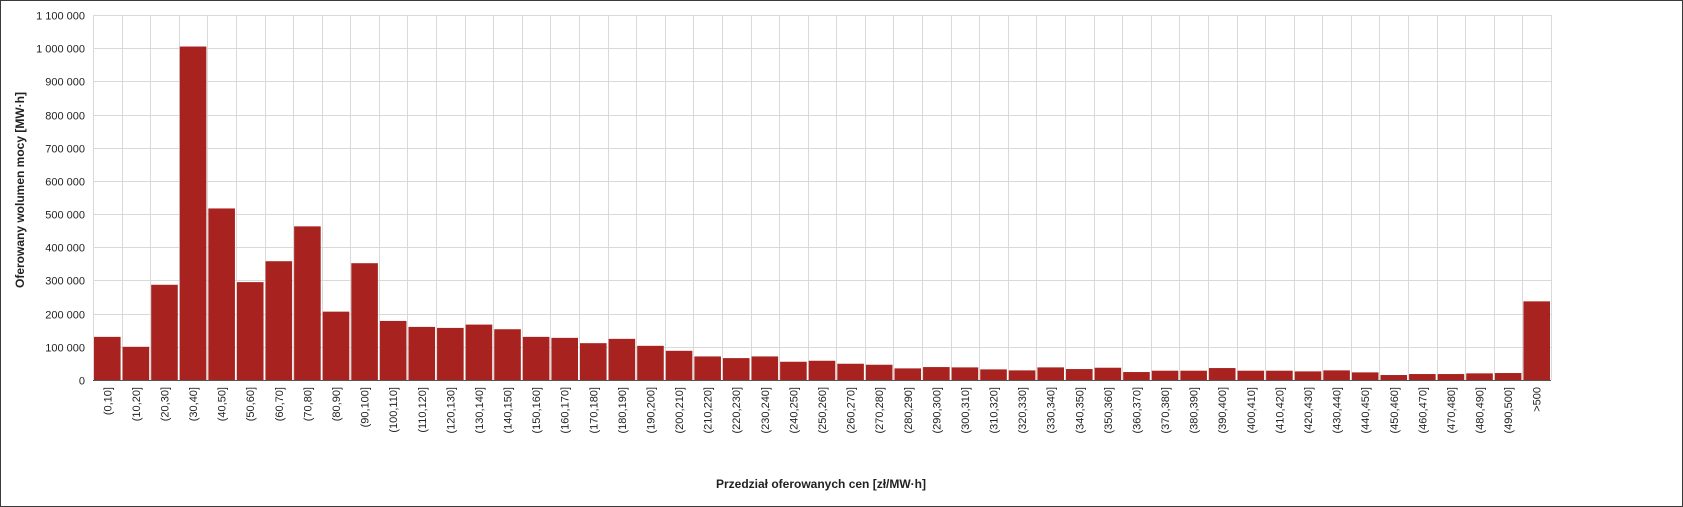 This screenshot has height=507, width=1683. What do you see at coordinates (1280, 410) in the screenshot?
I see `x-tick-label: (410,420]` at bounding box center [1280, 410].